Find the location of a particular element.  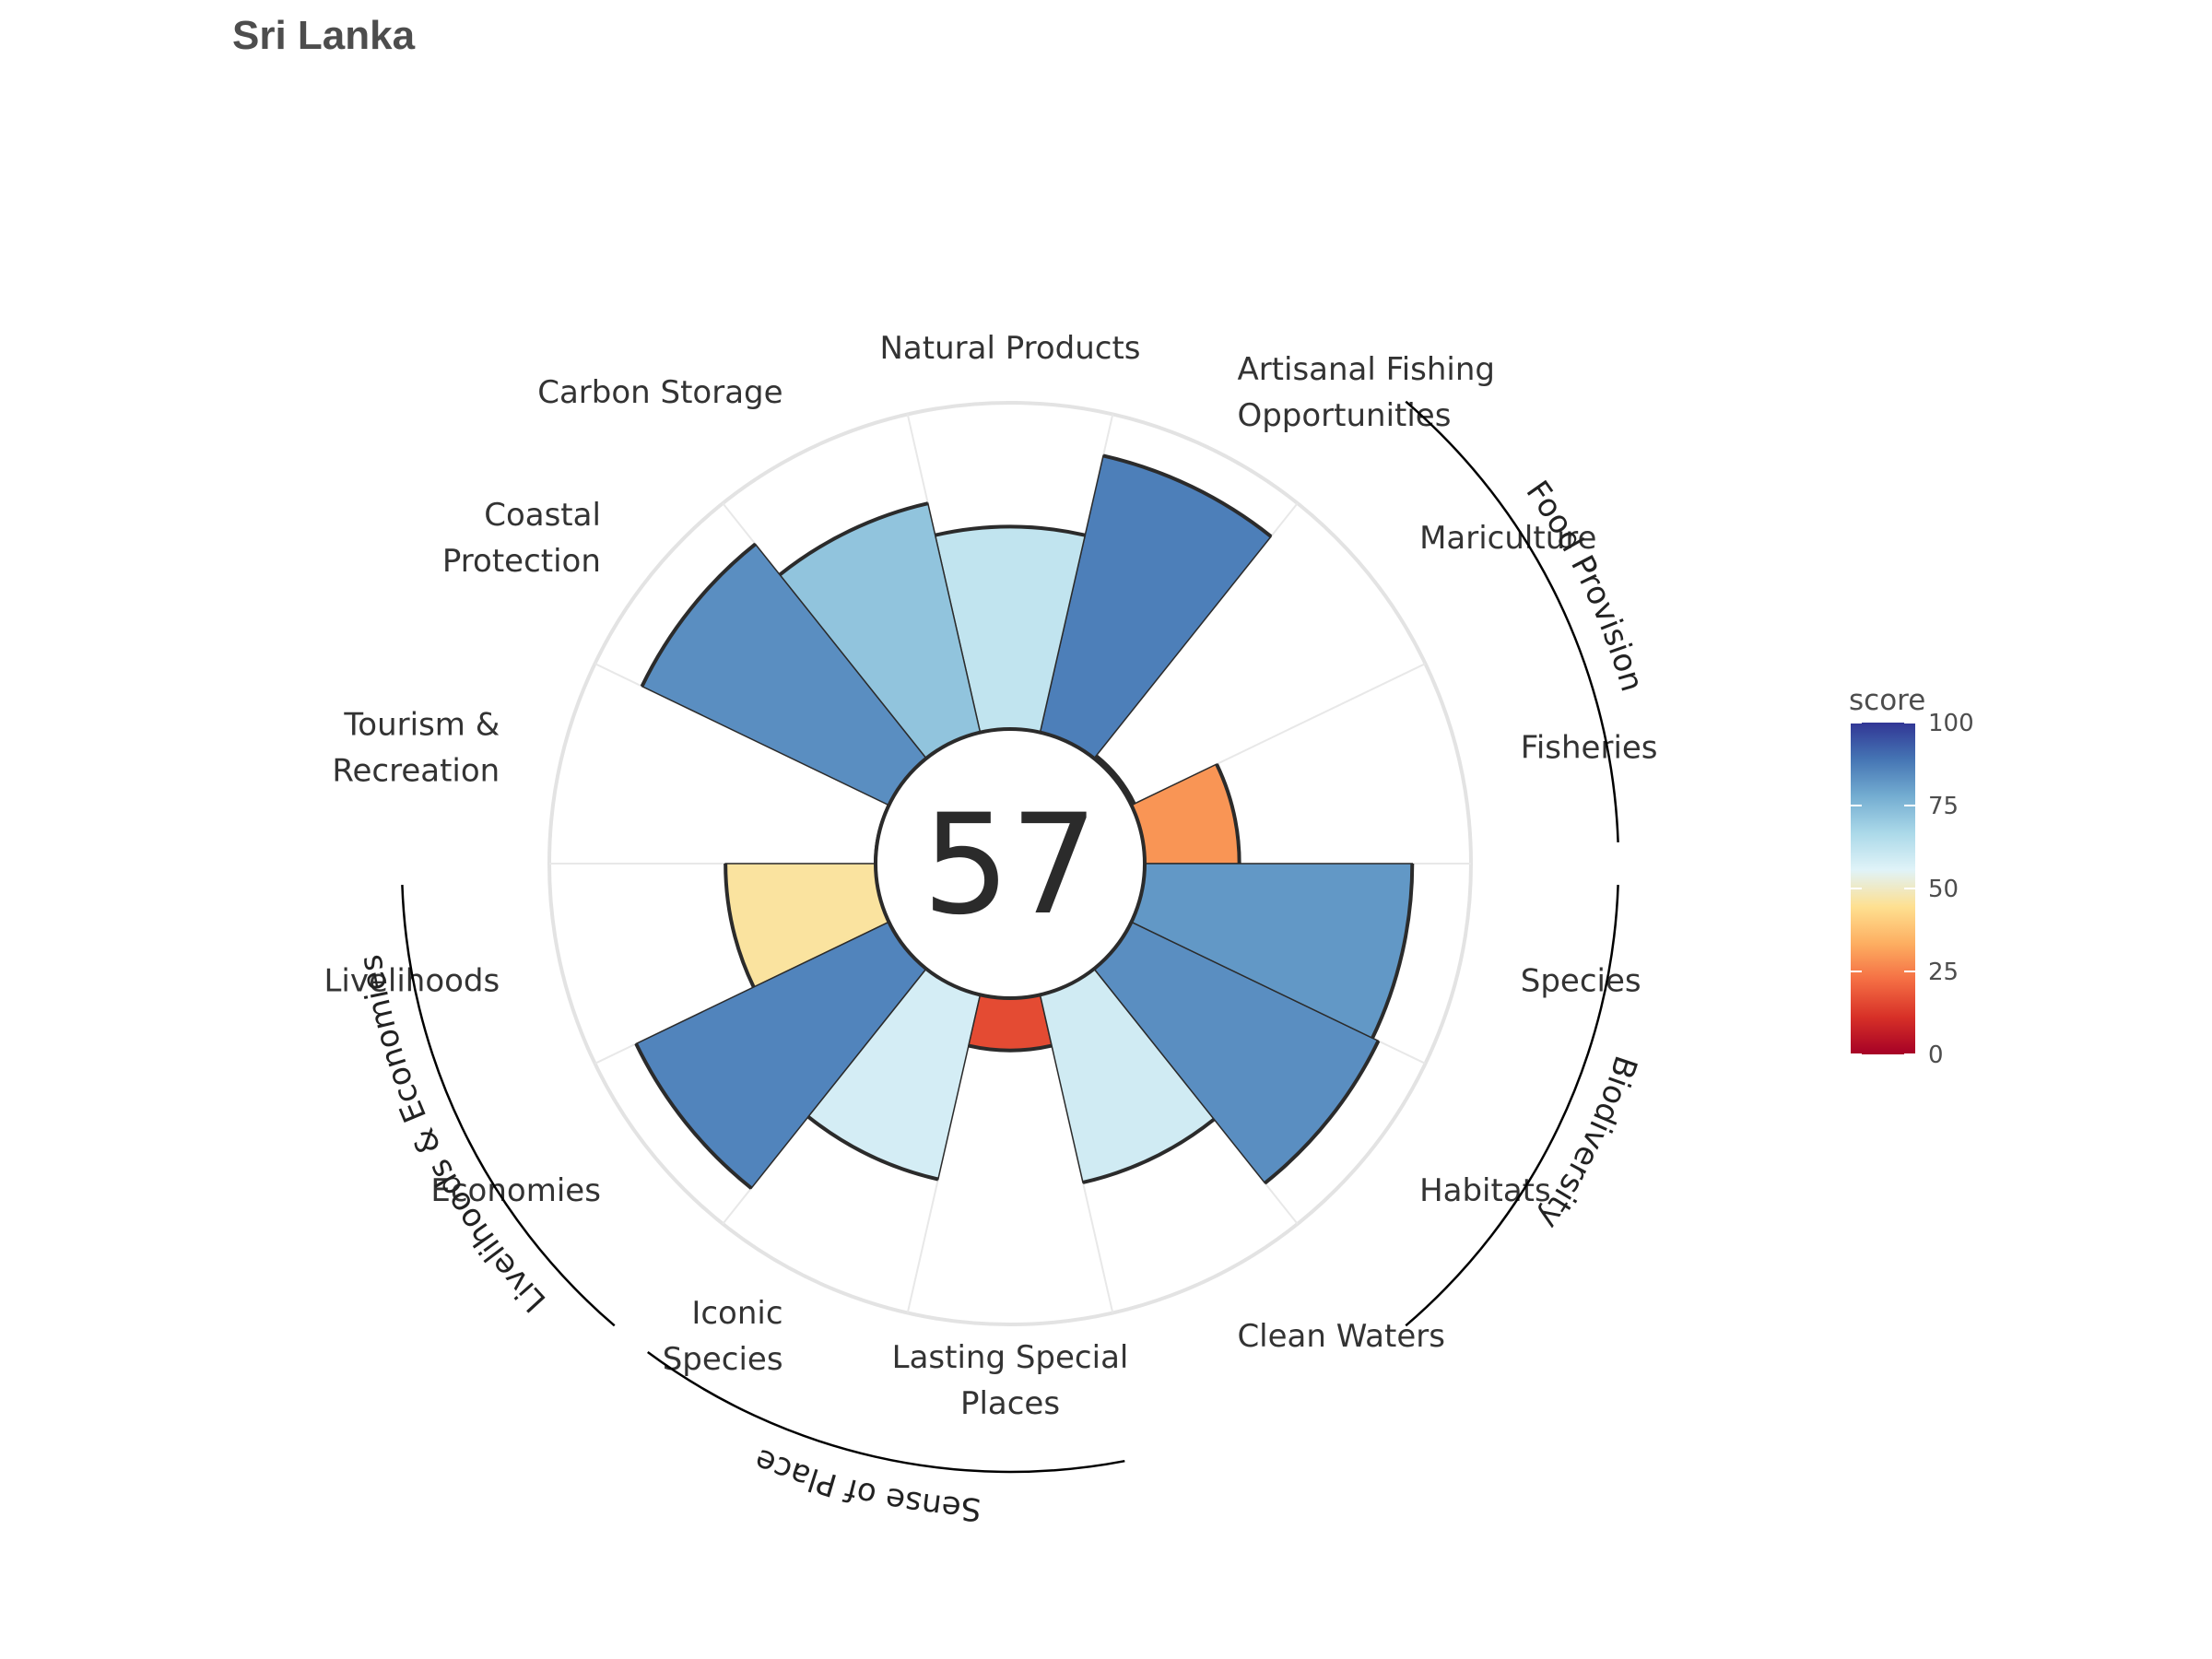

goal-label-line: Mariculture is located at coordinates (1507, 538).